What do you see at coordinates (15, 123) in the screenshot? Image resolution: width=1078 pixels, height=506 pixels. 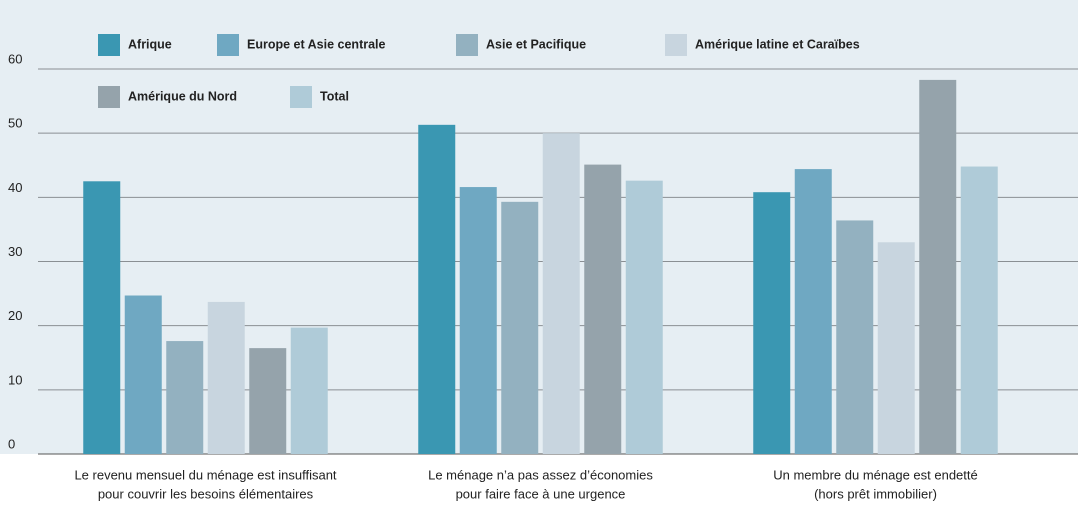 I see `y-tick-label: 50` at bounding box center [15, 123].